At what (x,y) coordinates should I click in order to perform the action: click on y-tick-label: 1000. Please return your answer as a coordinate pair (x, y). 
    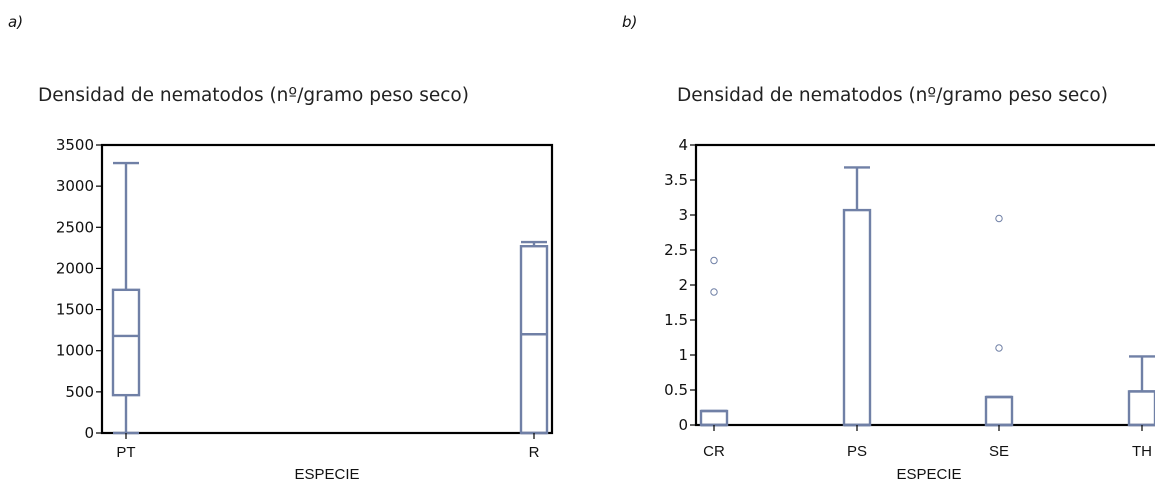
    Looking at the image, I should click on (75, 351).